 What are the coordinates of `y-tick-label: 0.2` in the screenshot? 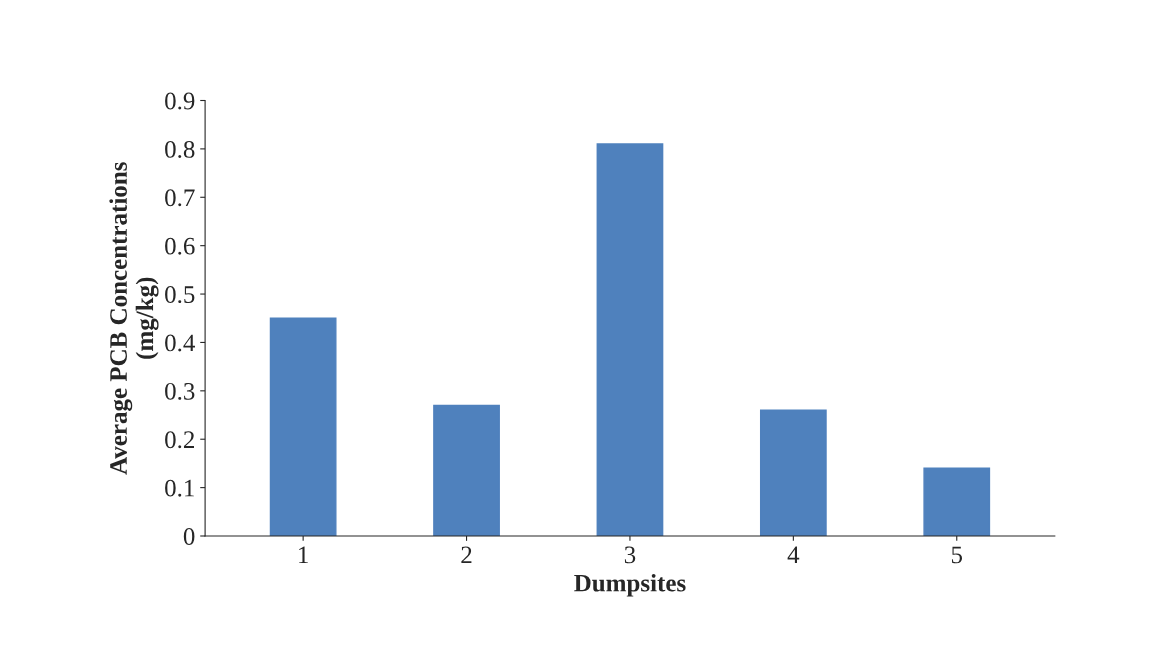 It's located at (179, 440).